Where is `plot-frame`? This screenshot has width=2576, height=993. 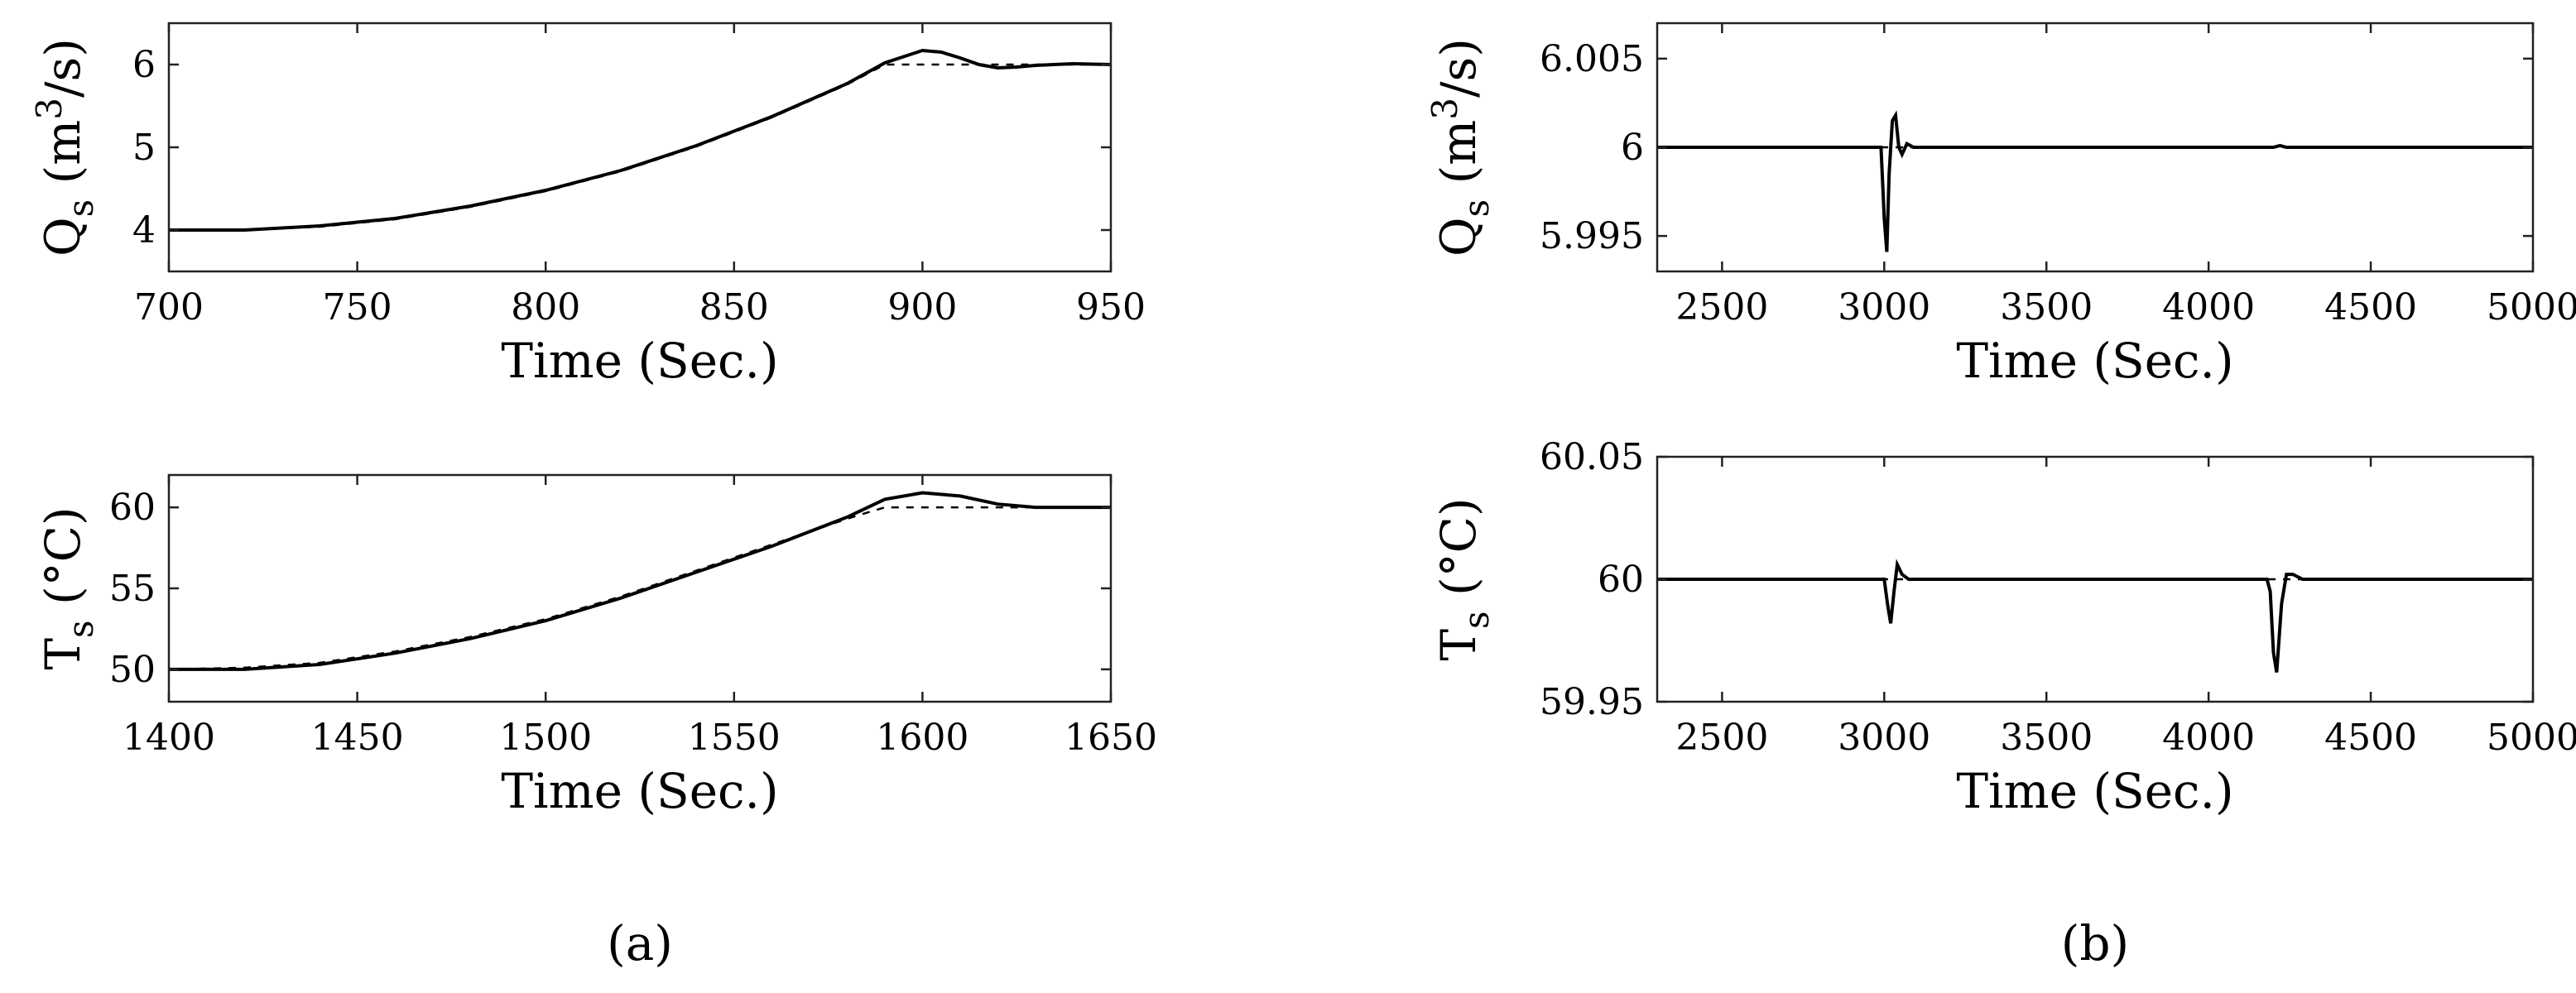 plot-frame is located at coordinates (640, 588).